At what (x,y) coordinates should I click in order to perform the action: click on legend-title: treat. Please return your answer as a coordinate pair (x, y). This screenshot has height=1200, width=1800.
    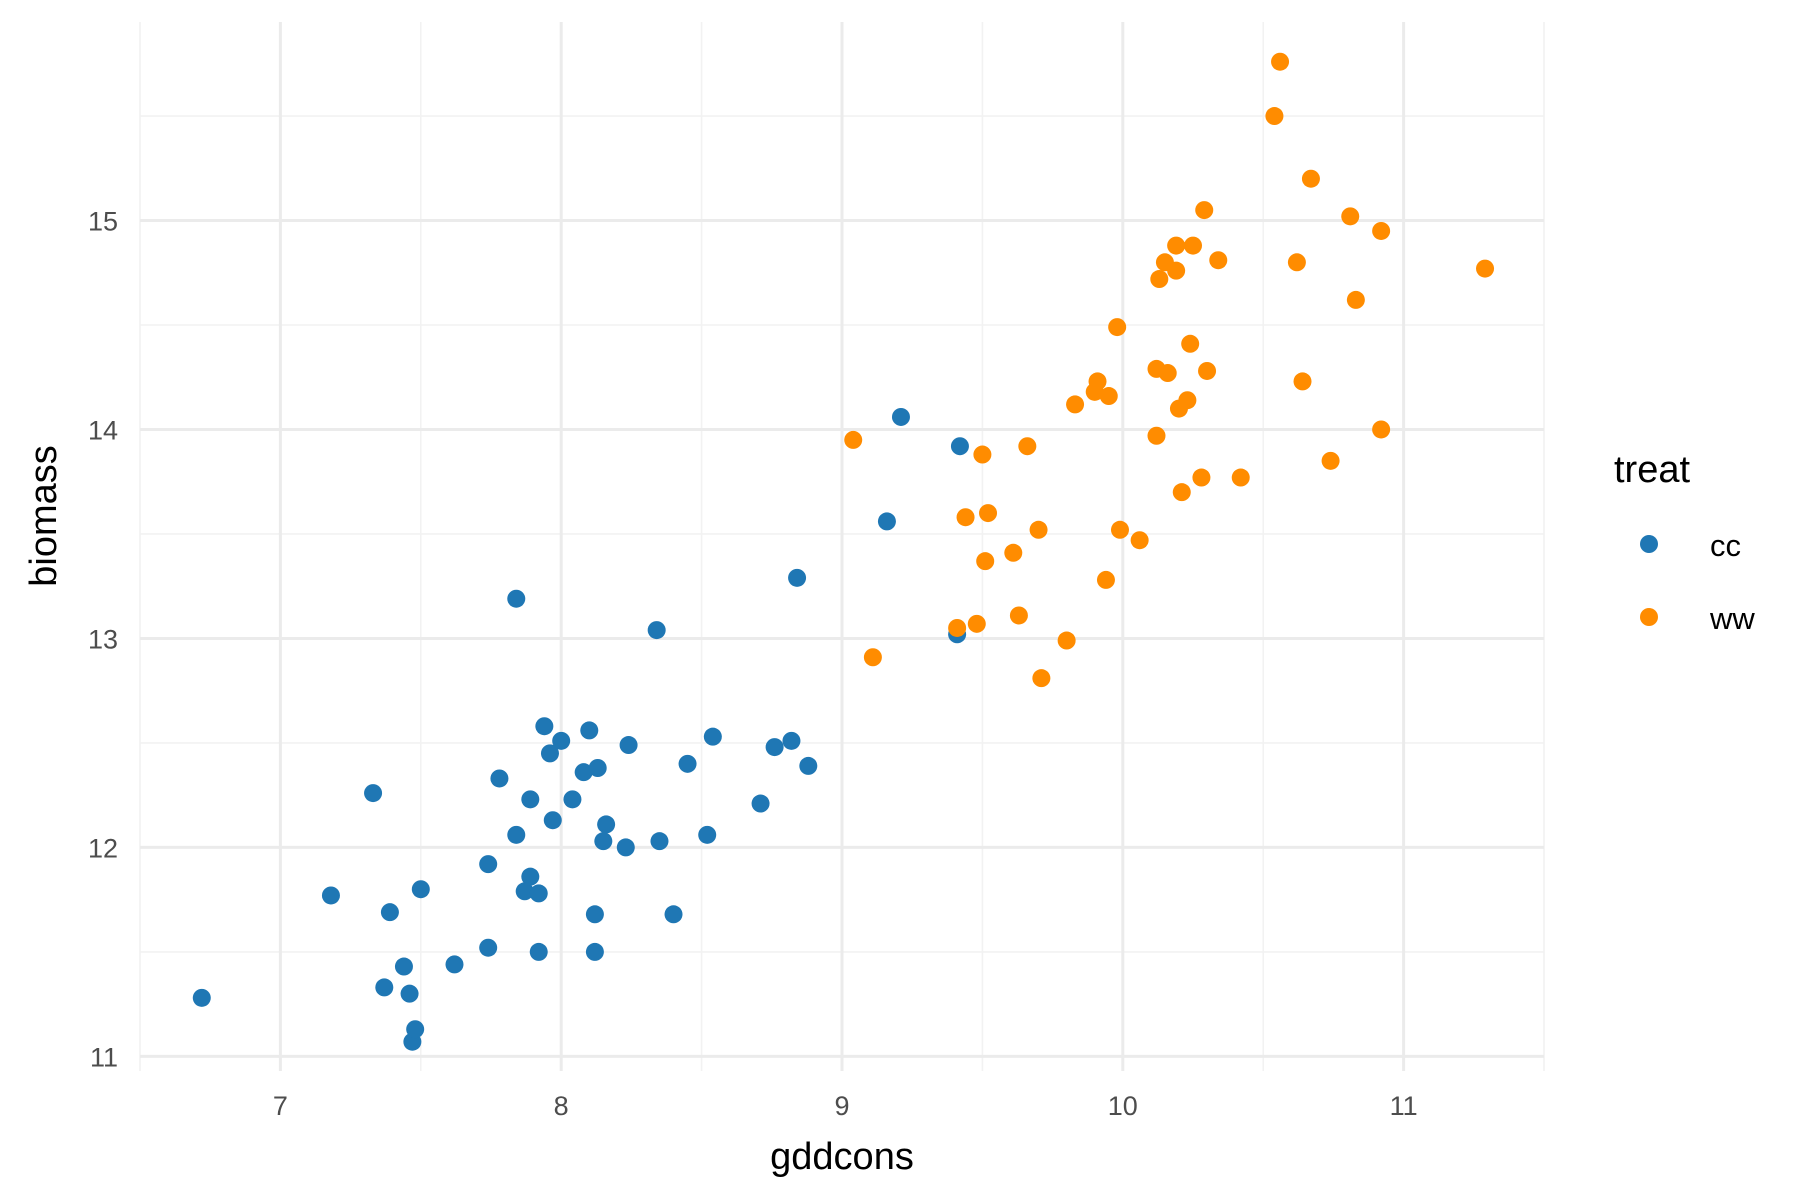
    Looking at the image, I should click on (1652, 470).